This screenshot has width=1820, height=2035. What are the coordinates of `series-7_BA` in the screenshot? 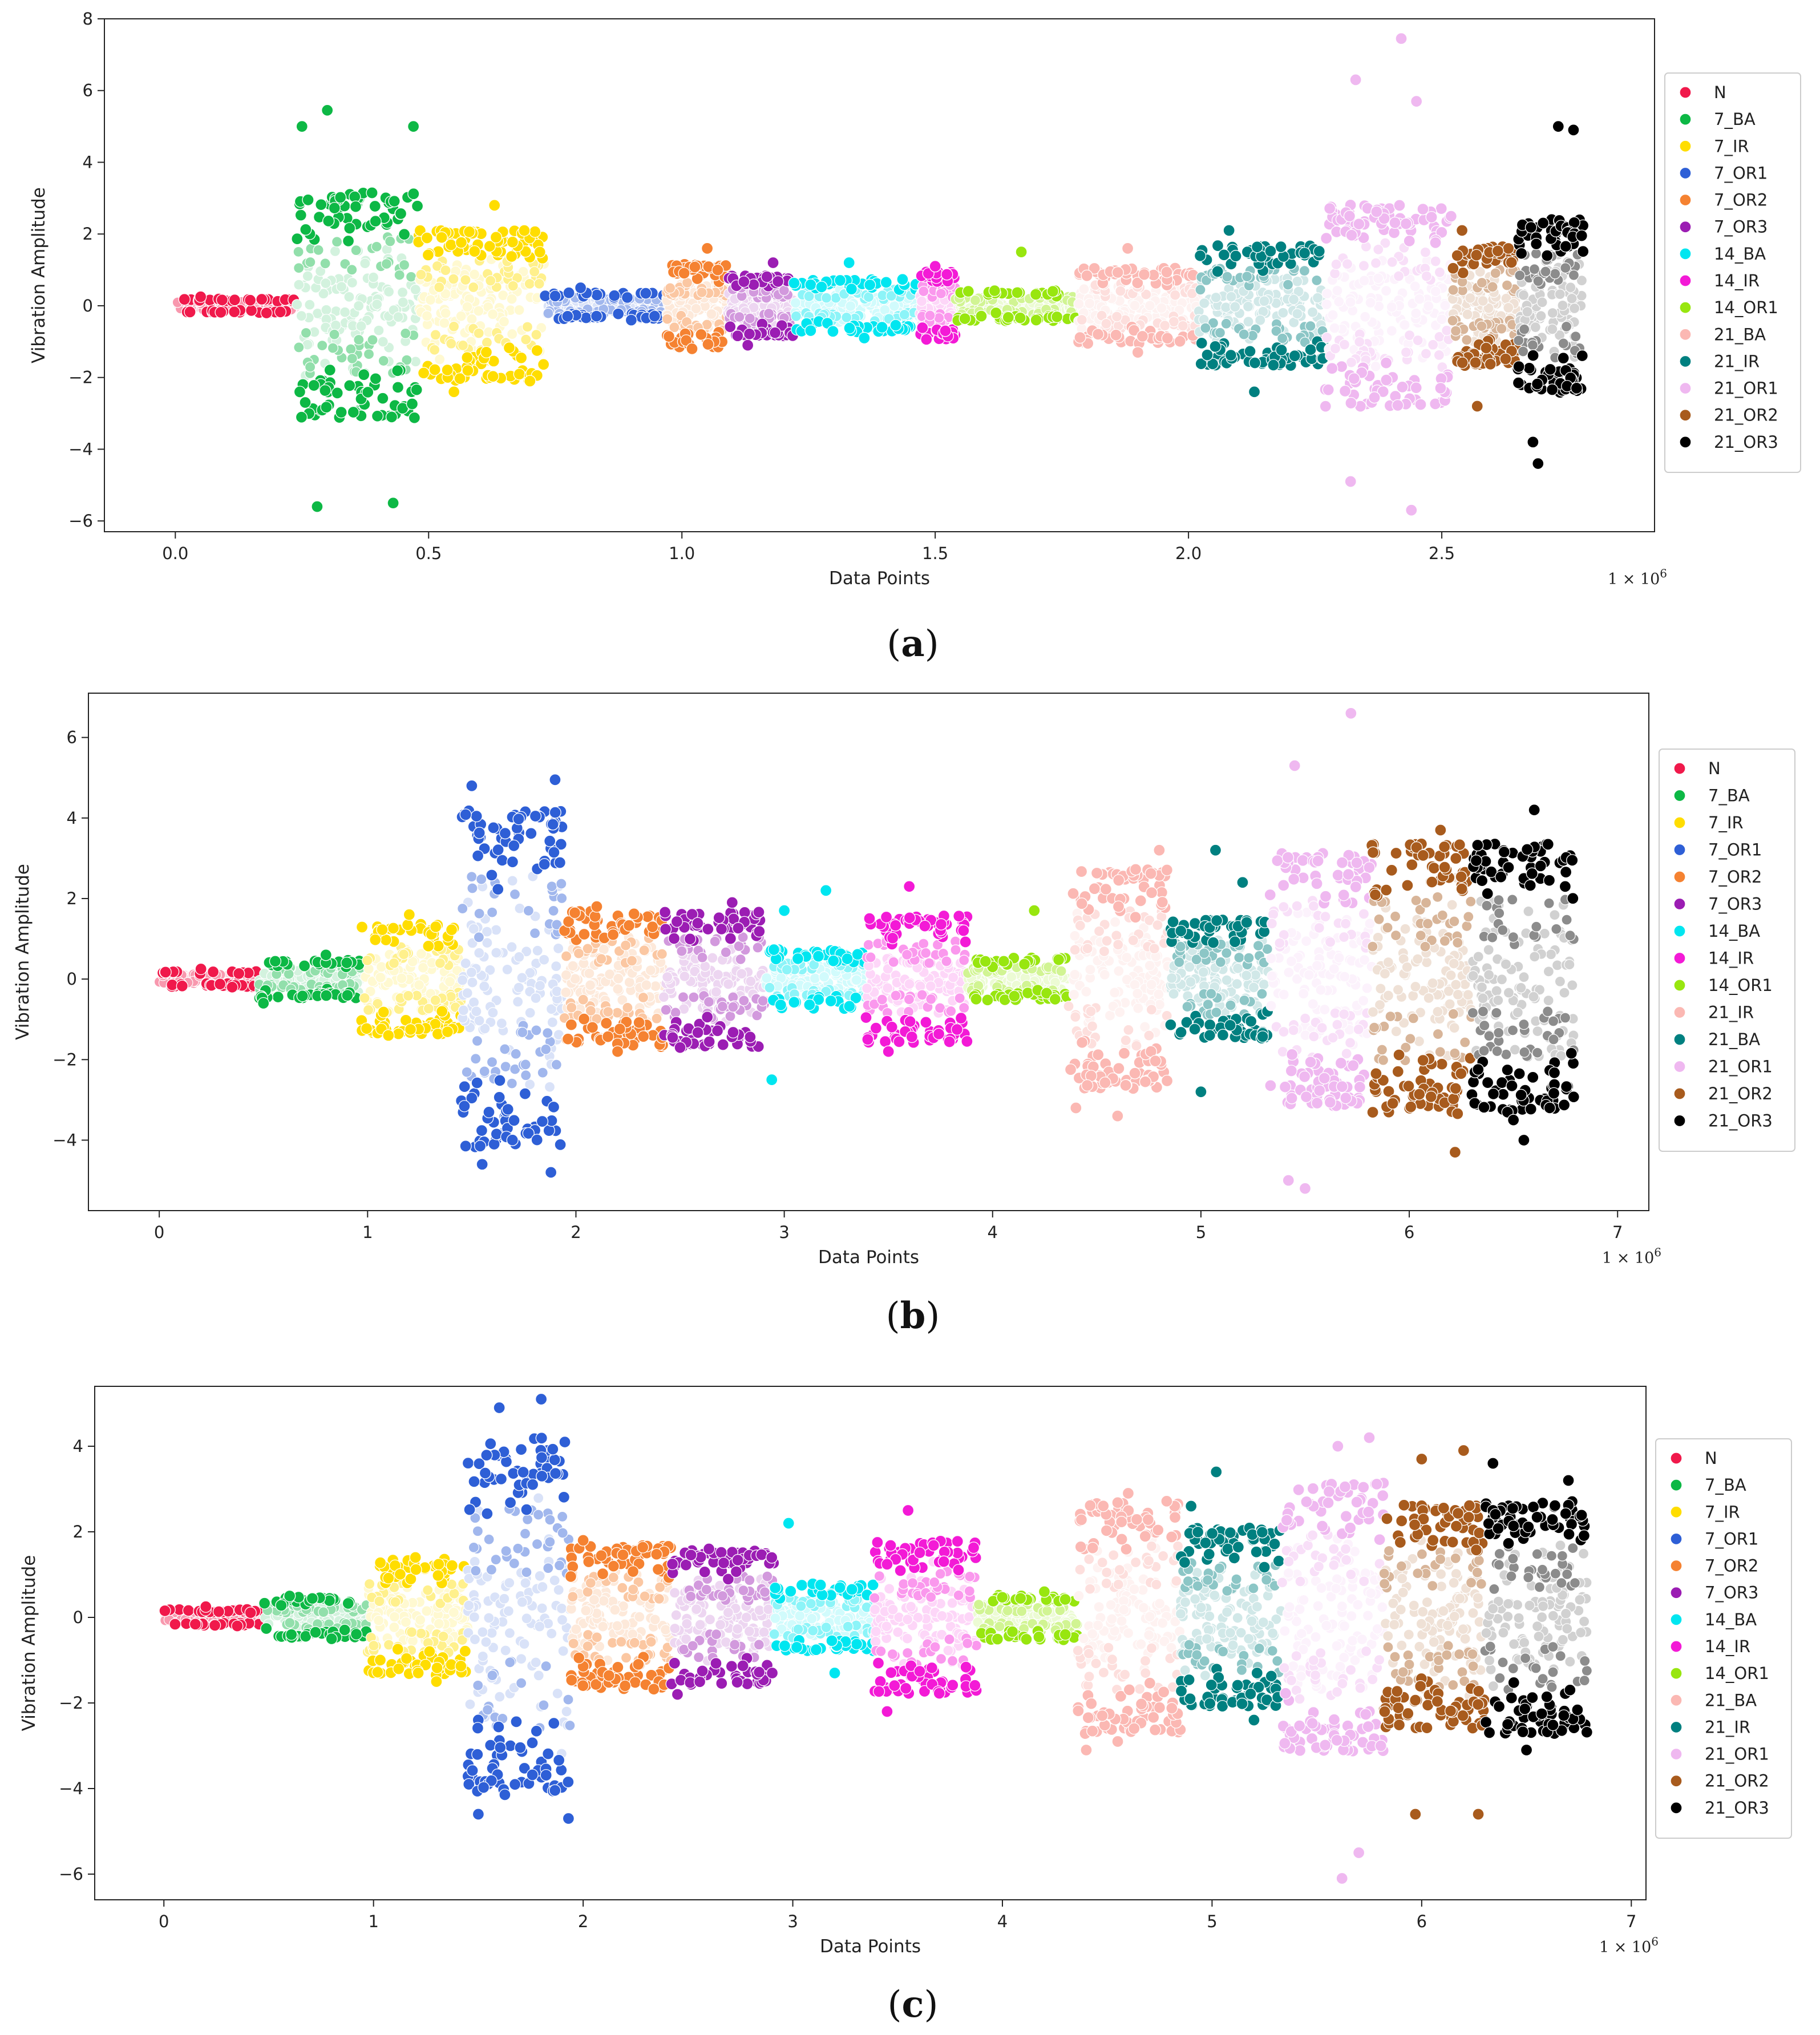 It's located at (310, 979).